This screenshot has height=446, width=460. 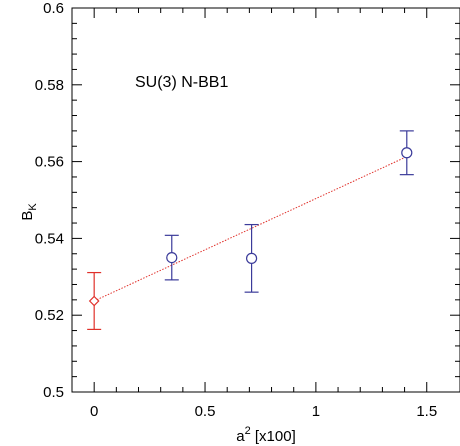 What do you see at coordinates (205, 411) in the screenshot?
I see `x-tick-label: 0.5` at bounding box center [205, 411].